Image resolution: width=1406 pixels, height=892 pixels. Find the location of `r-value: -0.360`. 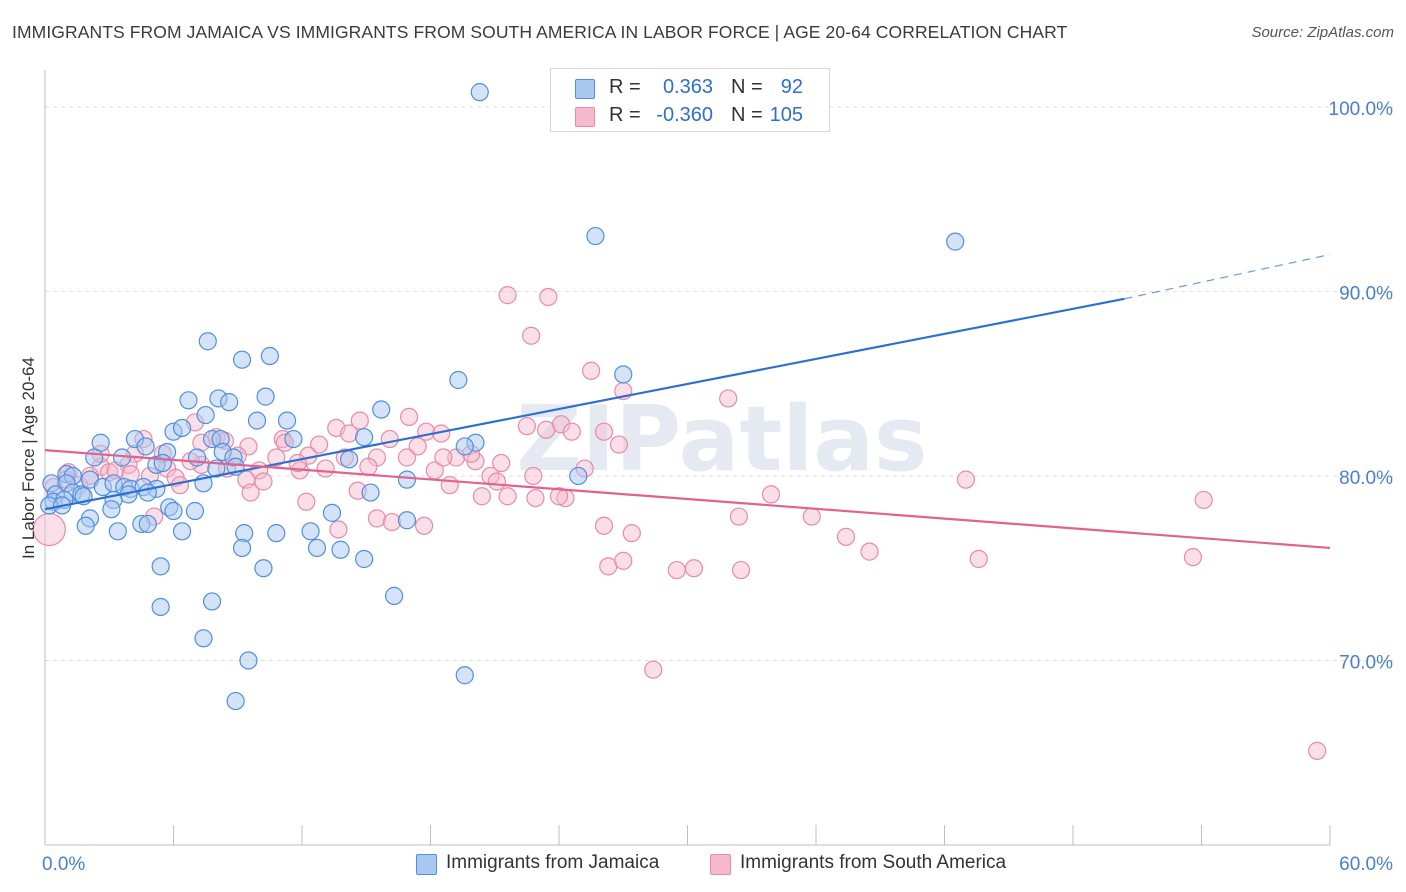

r-value: -0.360 is located at coordinates (684, 115).